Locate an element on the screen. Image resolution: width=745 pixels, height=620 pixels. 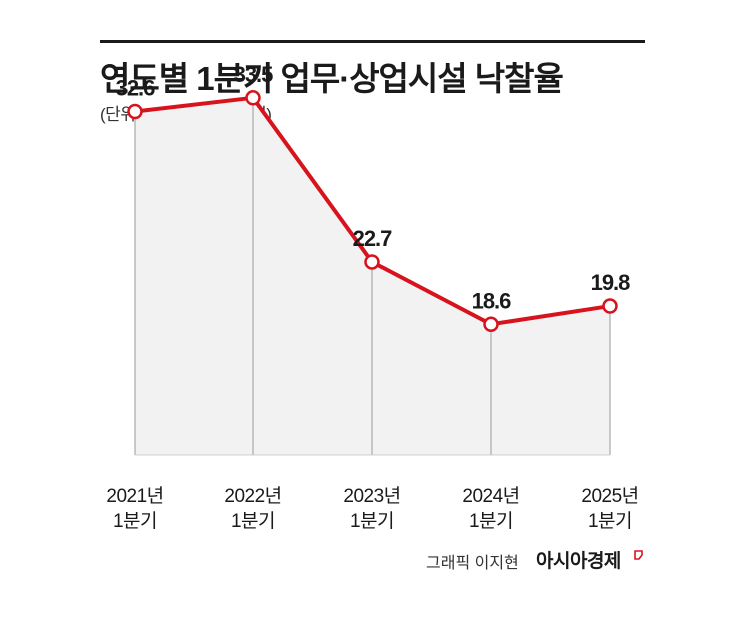
x-tick-label-4-1: 1분기 is located at coordinates (610, 521).